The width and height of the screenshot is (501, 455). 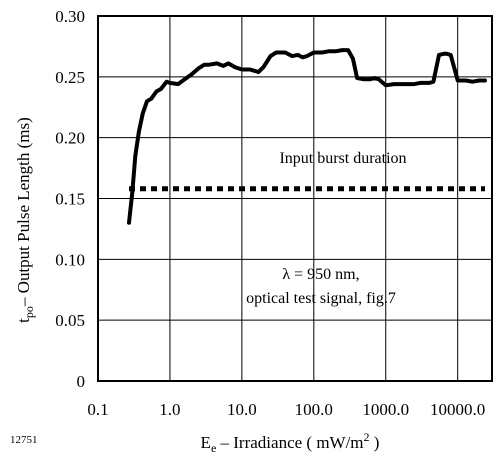 I want to click on x-tick-label-5: 10000.0, so click(x=457, y=409).